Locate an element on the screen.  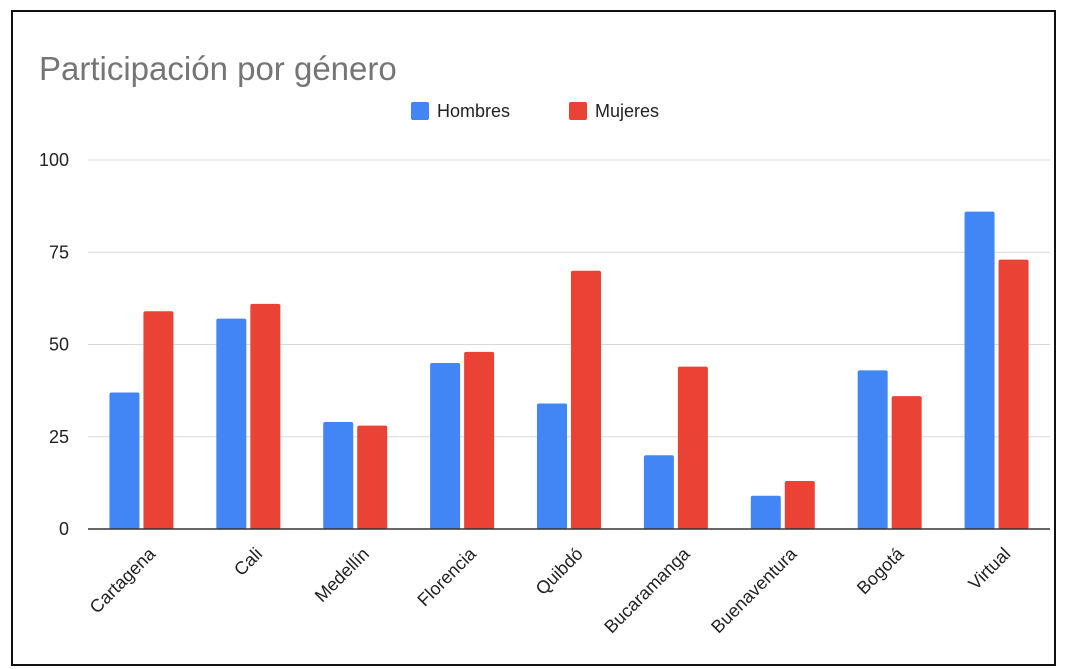
bar-mujeres-cali is located at coordinates (265, 416).